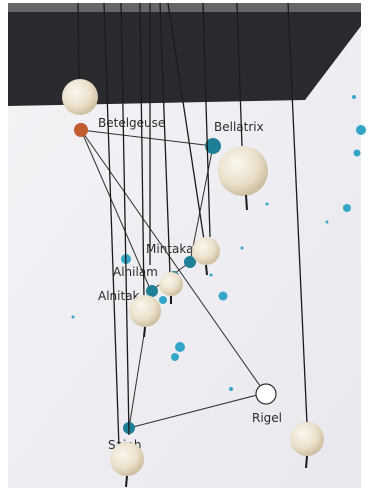  Describe the element at coordinates (81, 130) in the screenshot. I see `betelgeuse-star` at that location.